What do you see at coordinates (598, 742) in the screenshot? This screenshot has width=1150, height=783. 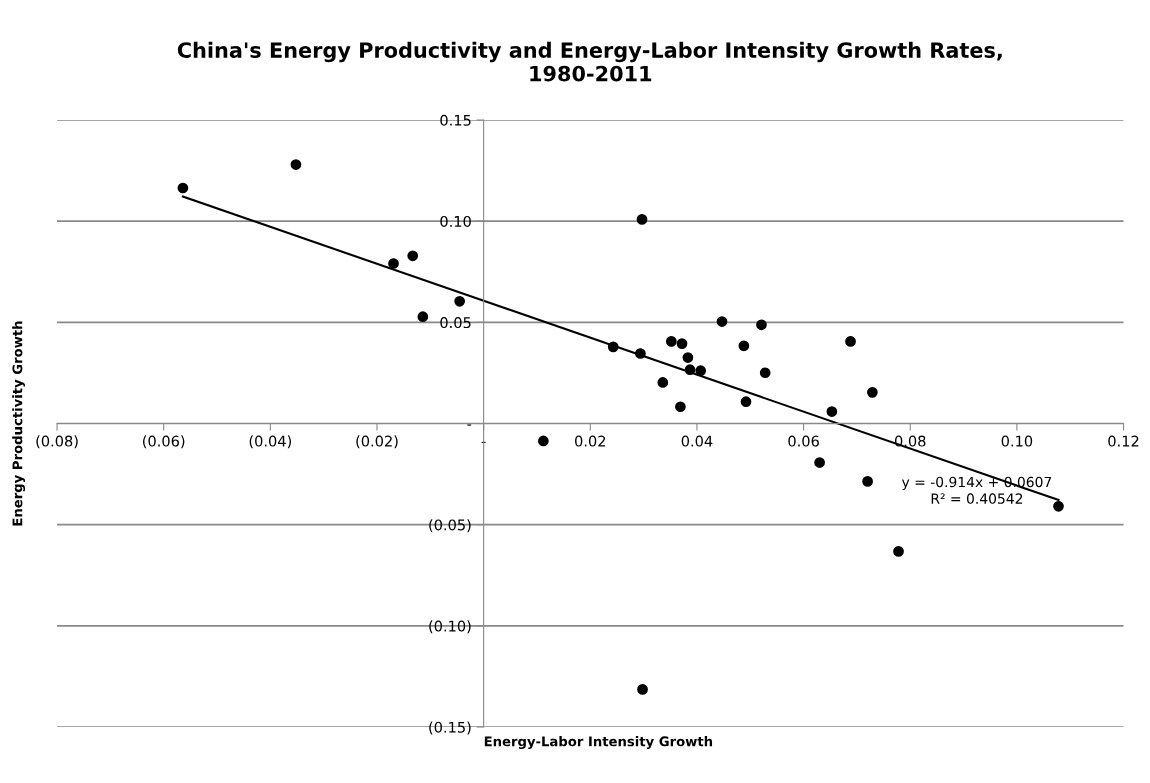 I see `x-axis-title: Energy-Labor Intensity Growth` at bounding box center [598, 742].